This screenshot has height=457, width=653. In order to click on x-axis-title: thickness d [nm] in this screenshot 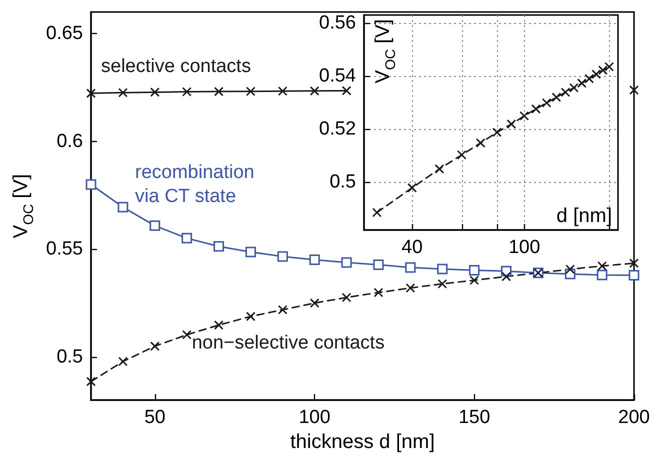, I will do `click(362, 442)`.